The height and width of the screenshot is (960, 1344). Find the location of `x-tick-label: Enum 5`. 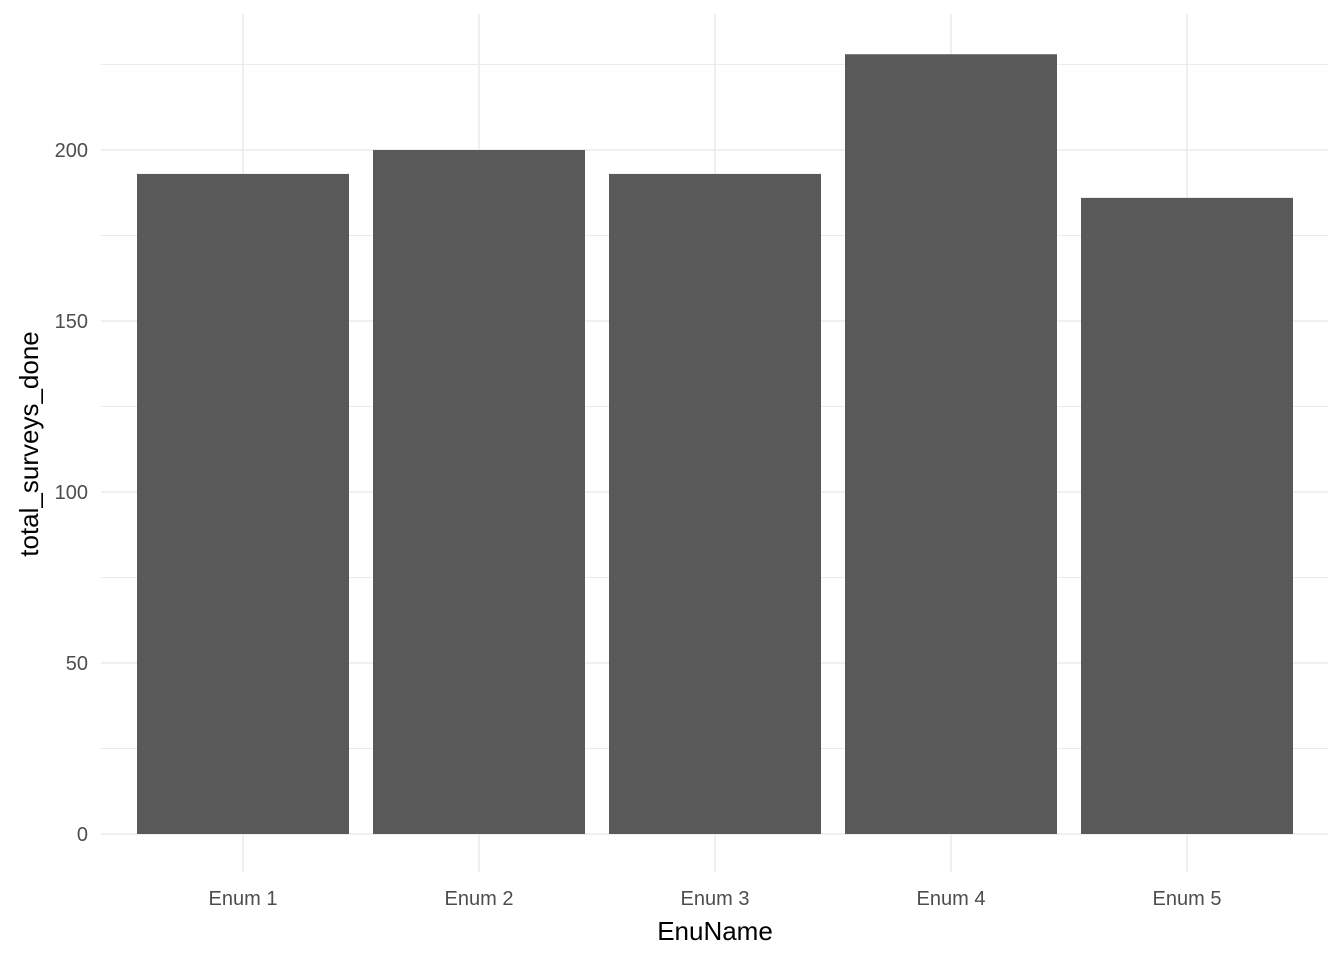

x-tick-label: Enum 5 is located at coordinates (1187, 899).